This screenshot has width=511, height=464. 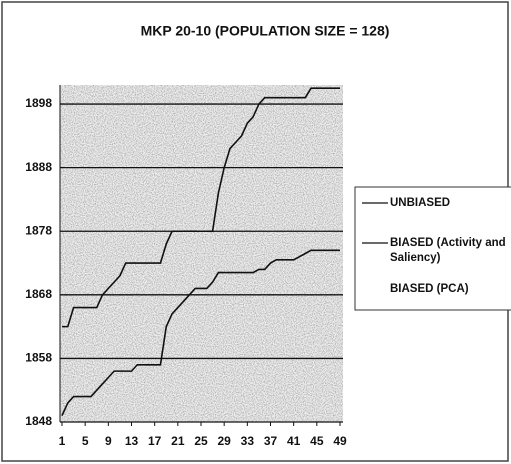 I want to click on x-tick-label: 29, so click(x=224, y=441).